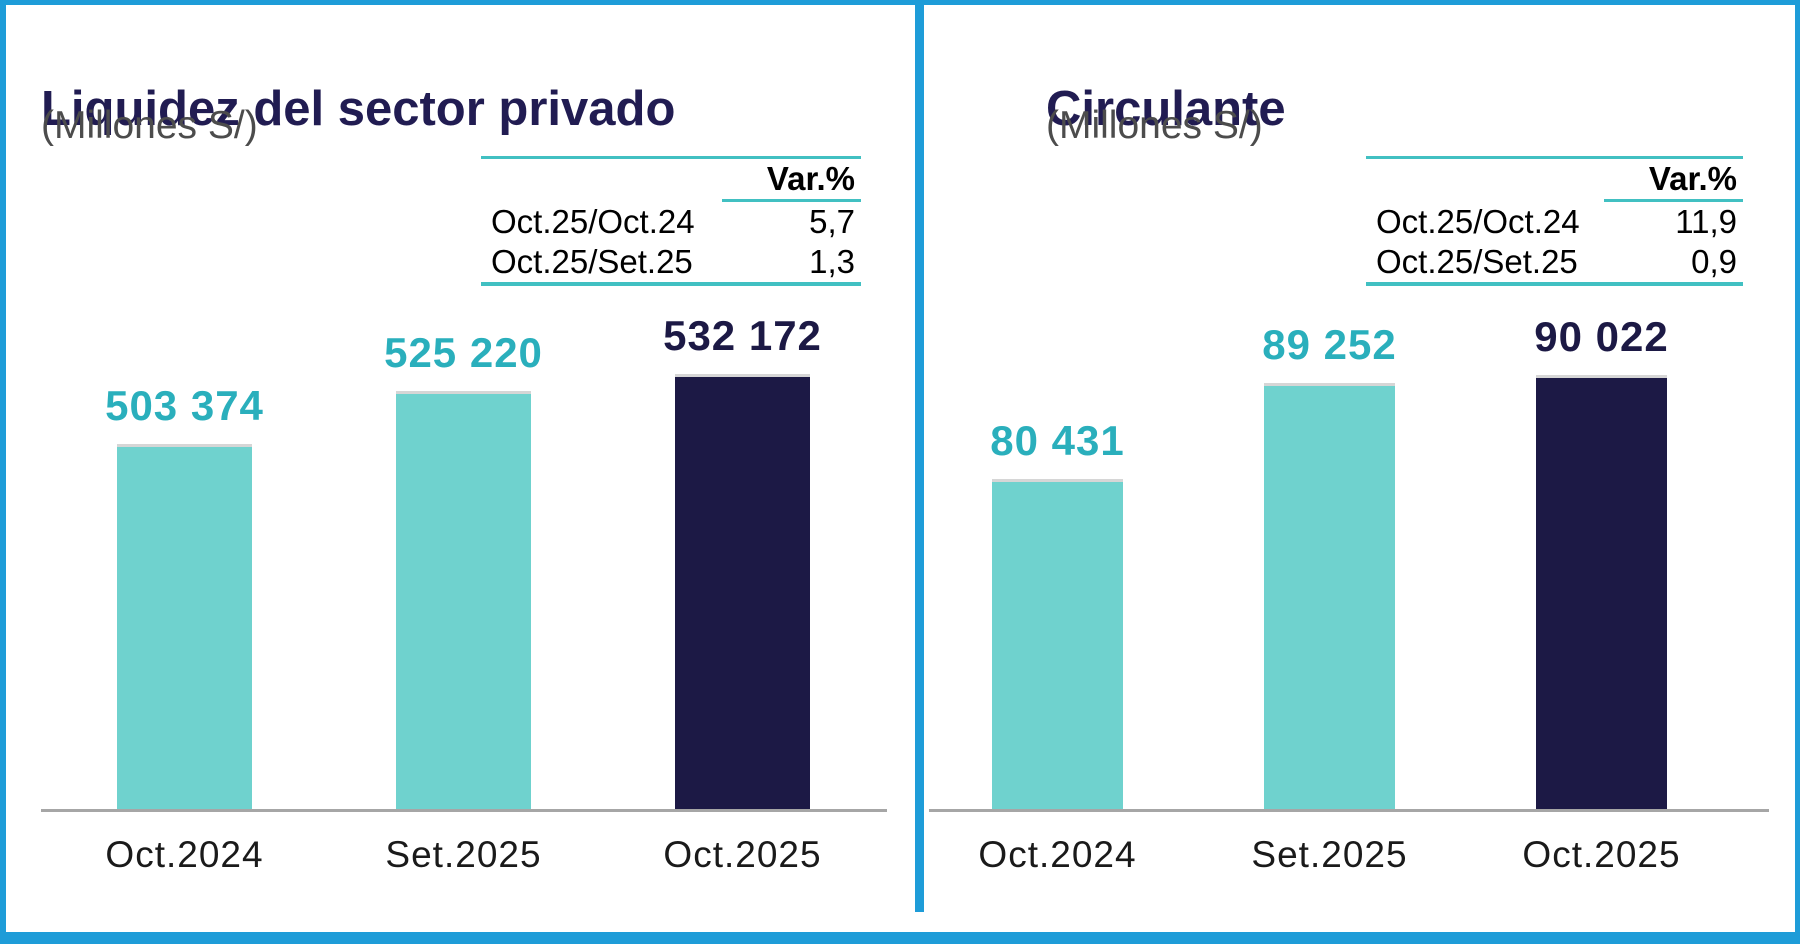 This screenshot has width=1800, height=944. I want to click on var-table-row-value: 1,3, so click(832, 261).